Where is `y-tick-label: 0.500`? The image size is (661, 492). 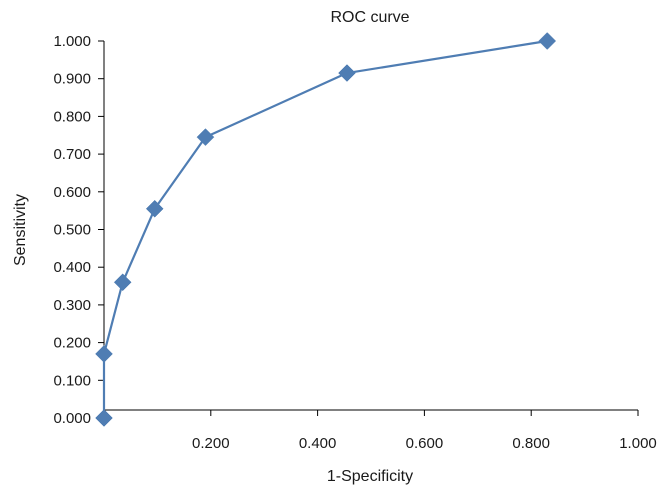
y-tick-label: 0.500 is located at coordinates (72, 230).